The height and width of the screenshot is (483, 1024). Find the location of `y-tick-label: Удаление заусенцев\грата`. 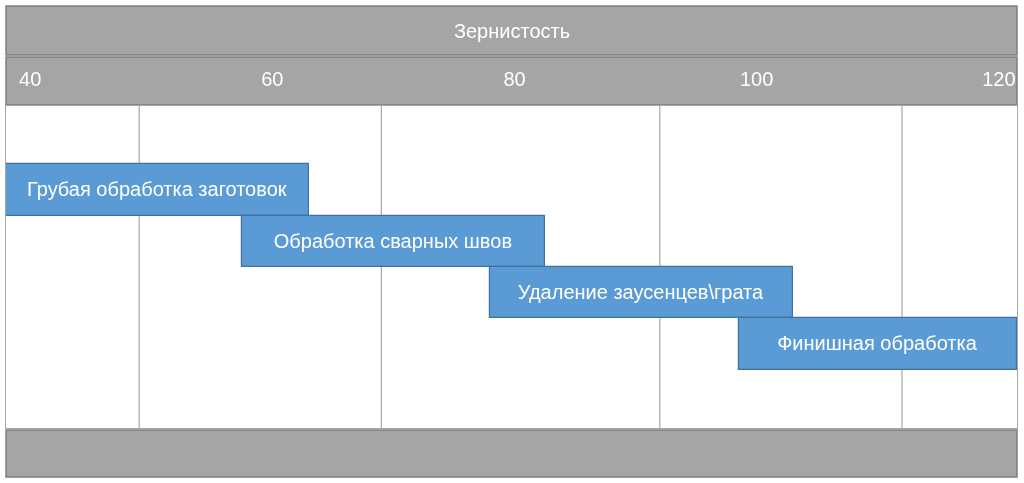

y-tick-label: Удаление заусенцев\грата is located at coordinates (640, 291).